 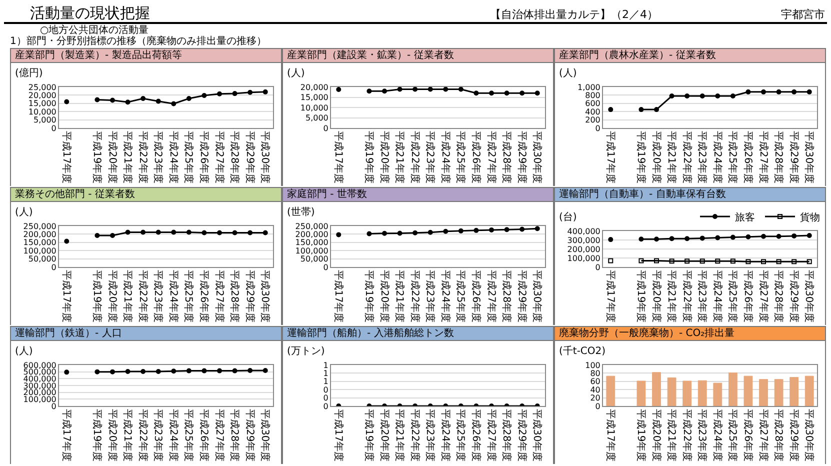 I want to click on text: 宇都宮市, so click(x=803, y=14).